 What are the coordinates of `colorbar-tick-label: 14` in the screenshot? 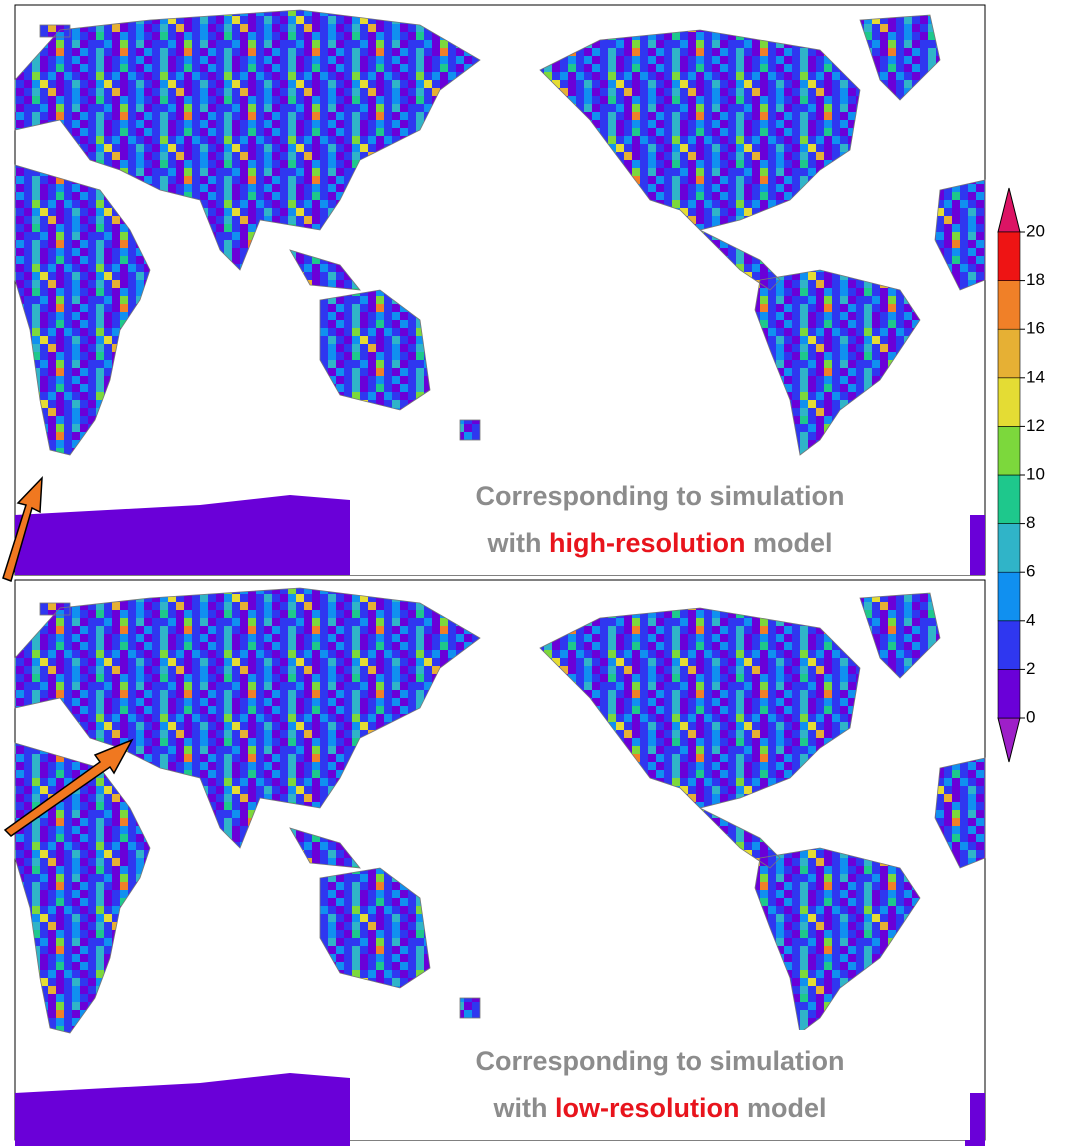 It's located at (1035, 376).